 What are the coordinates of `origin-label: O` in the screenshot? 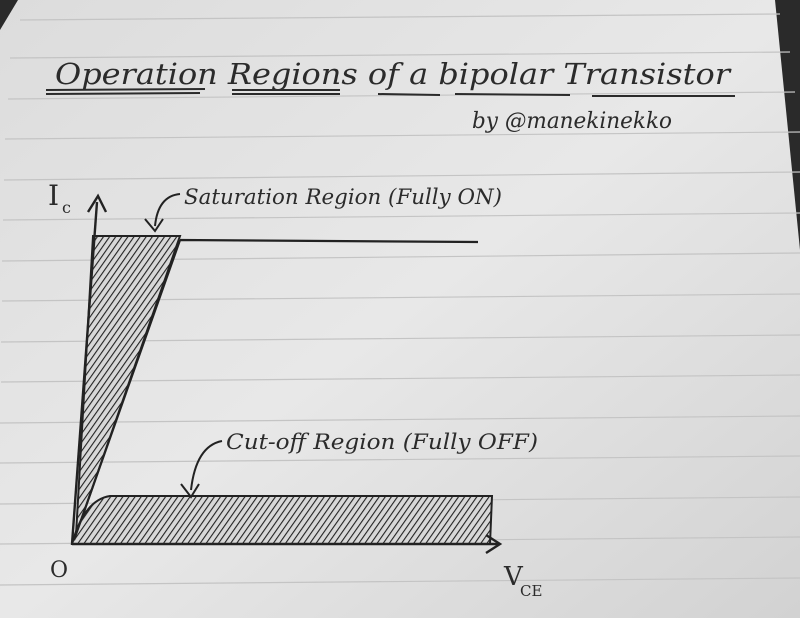 It's located at (59, 570).